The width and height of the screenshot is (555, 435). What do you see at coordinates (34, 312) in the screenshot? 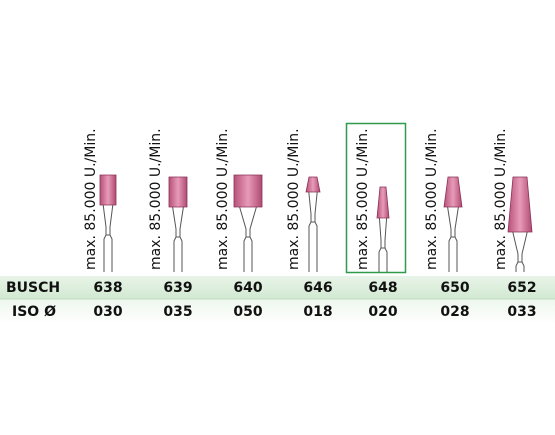
I see `row-header: ISO Ø` at bounding box center [34, 312].